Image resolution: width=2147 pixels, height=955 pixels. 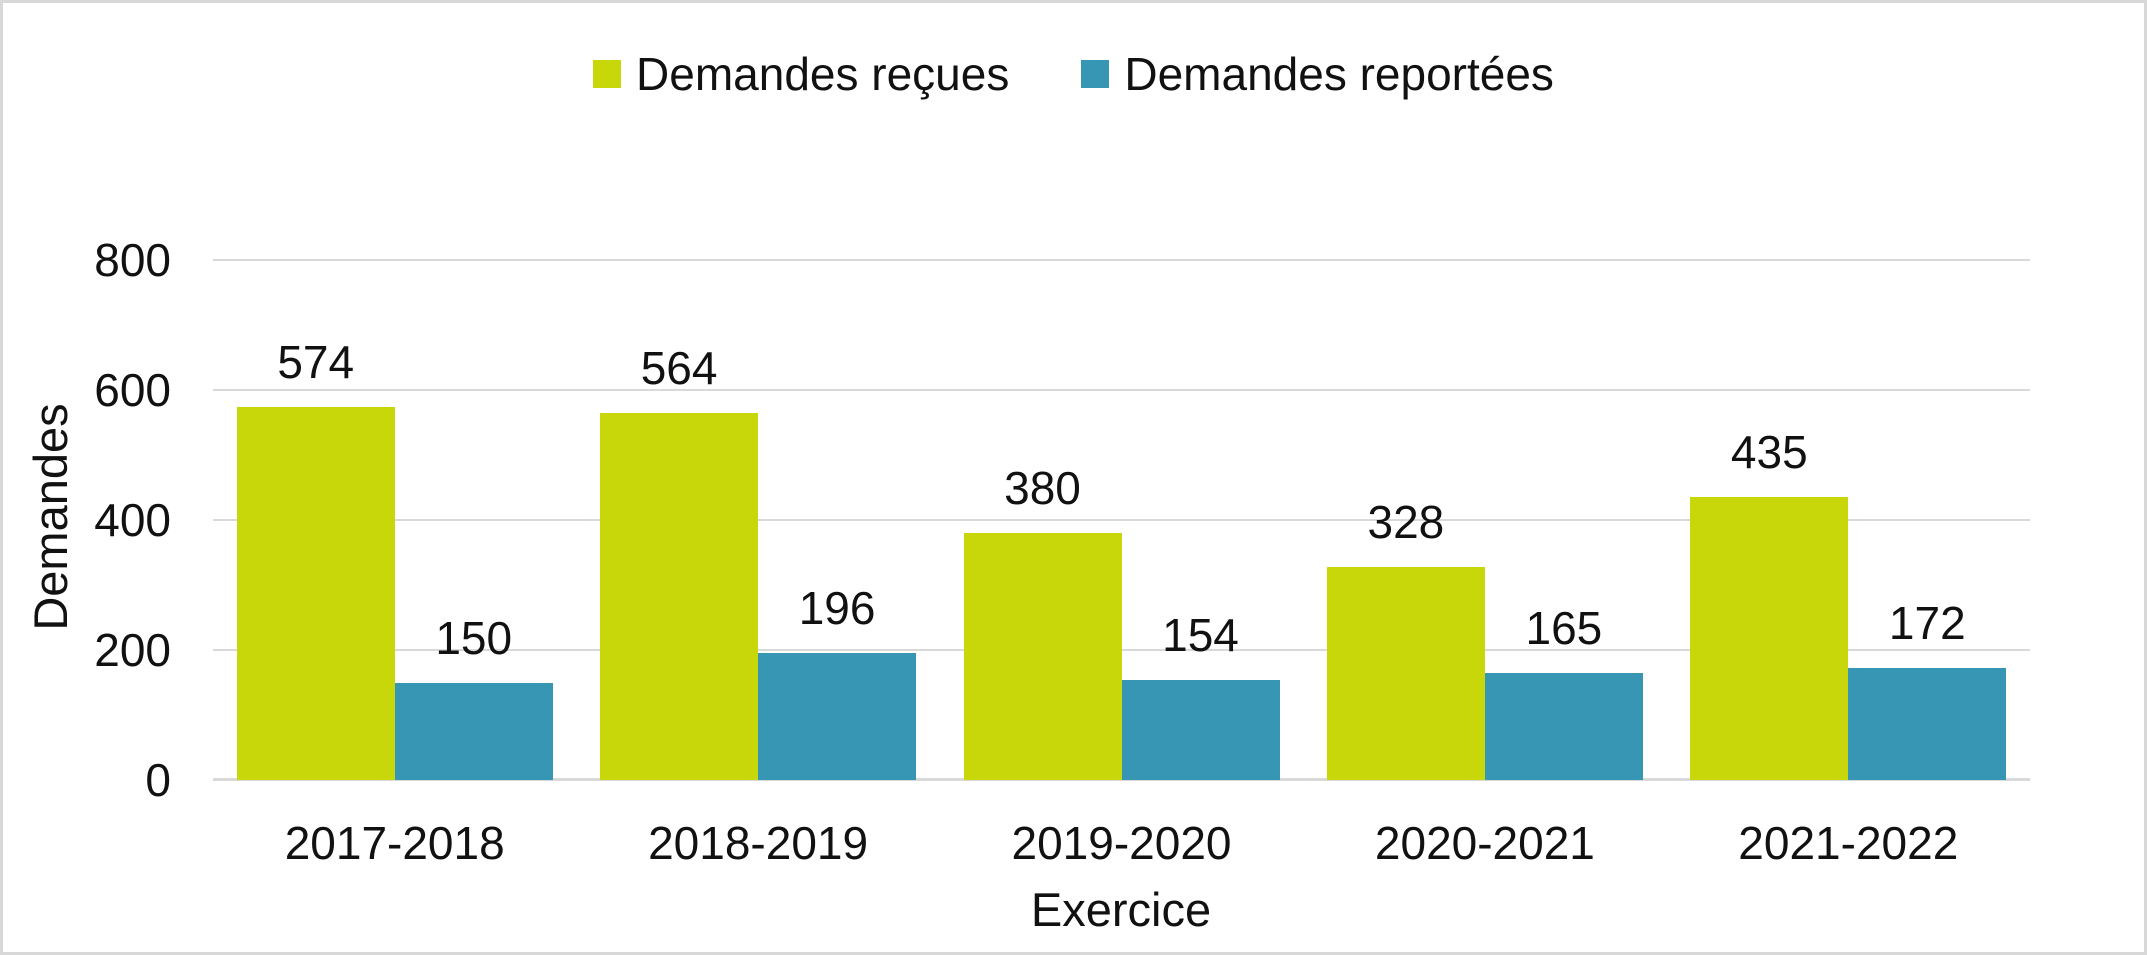 What do you see at coordinates (1406, 521) in the screenshot?
I see `bar-value-label: 328` at bounding box center [1406, 521].